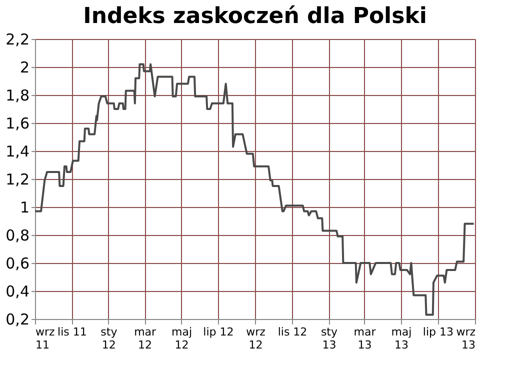 The height and width of the screenshot is (380, 520). I want to click on y-tick-label: 1,6, so click(18, 123).